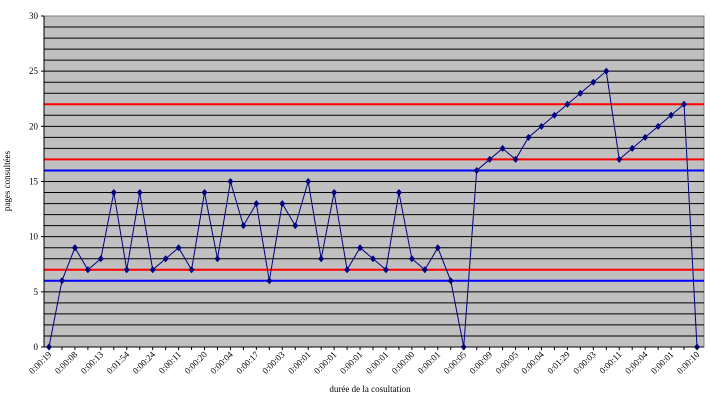 The height and width of the screenshot is (402, 710). Describe the element at coordinates (144, 362) in the screenshot. I see `x-tick-label: 0:00:24` at that location.